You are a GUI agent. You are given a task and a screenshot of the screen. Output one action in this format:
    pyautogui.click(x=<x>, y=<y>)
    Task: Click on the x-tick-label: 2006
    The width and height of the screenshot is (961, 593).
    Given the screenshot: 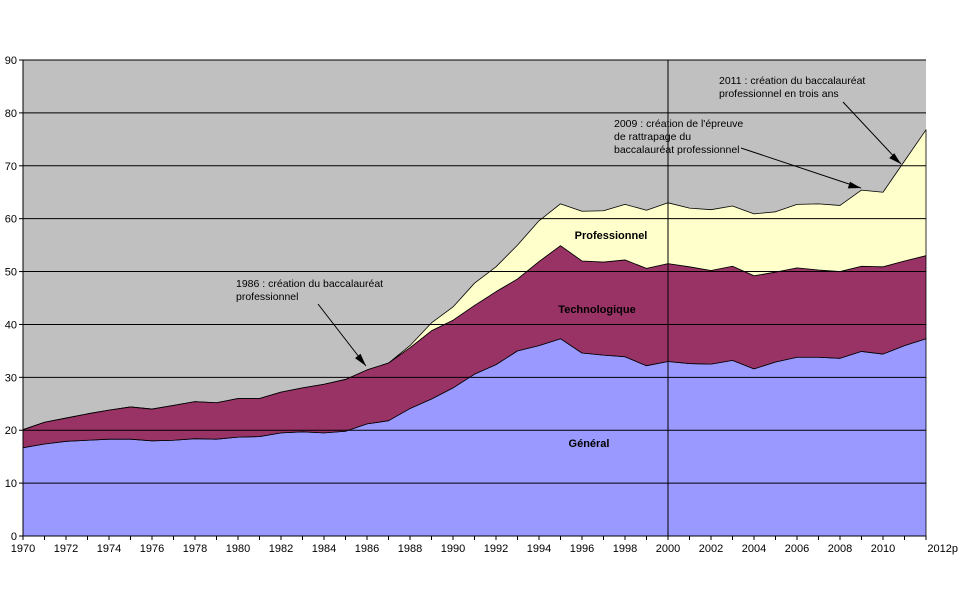 What is the action you would take?
    pyautogui.click(x=797, y=549)
    